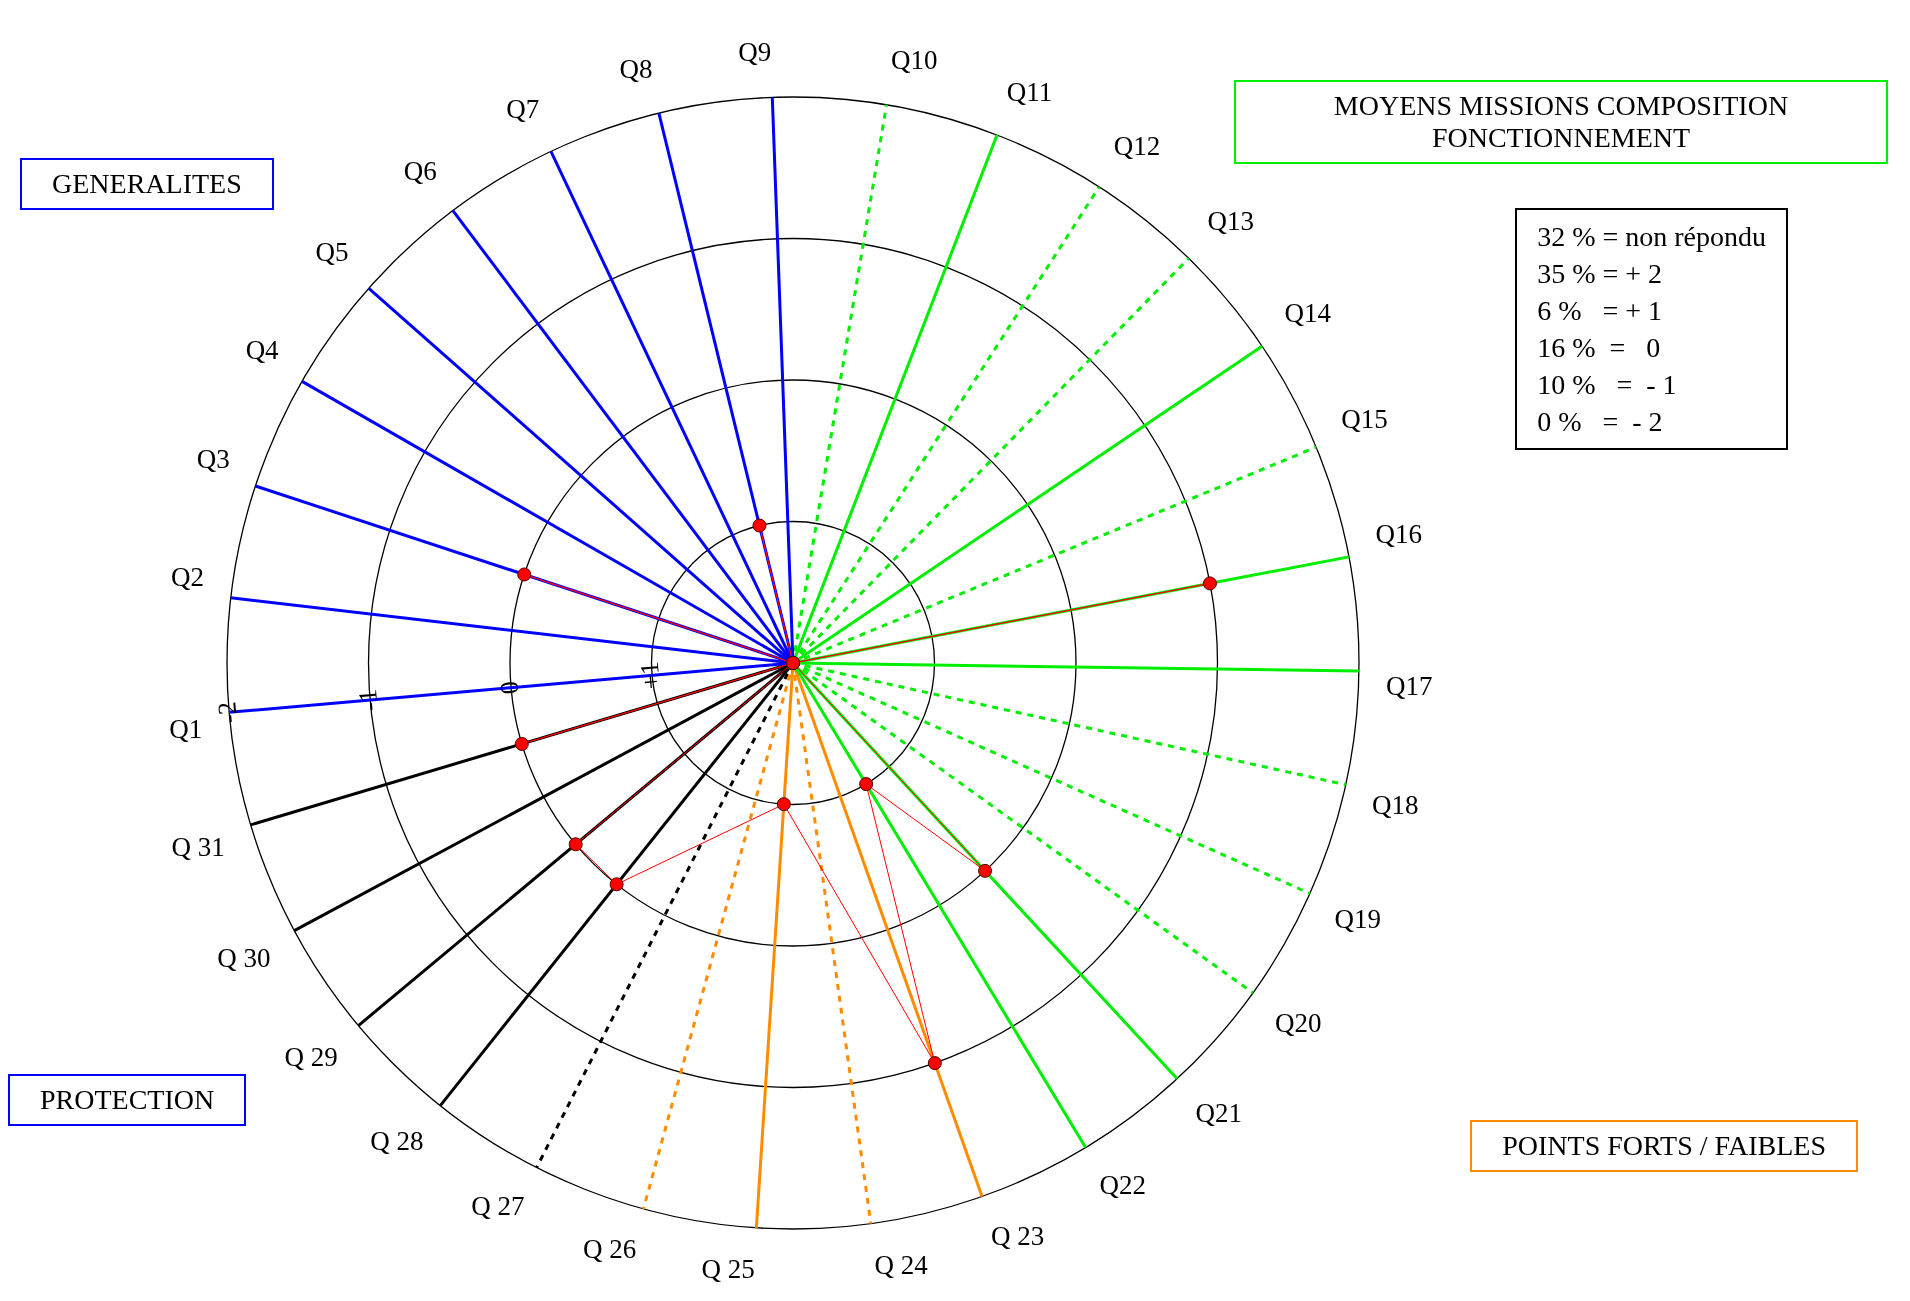  I want to click on spoke-label: Q10, so click(914, 60).